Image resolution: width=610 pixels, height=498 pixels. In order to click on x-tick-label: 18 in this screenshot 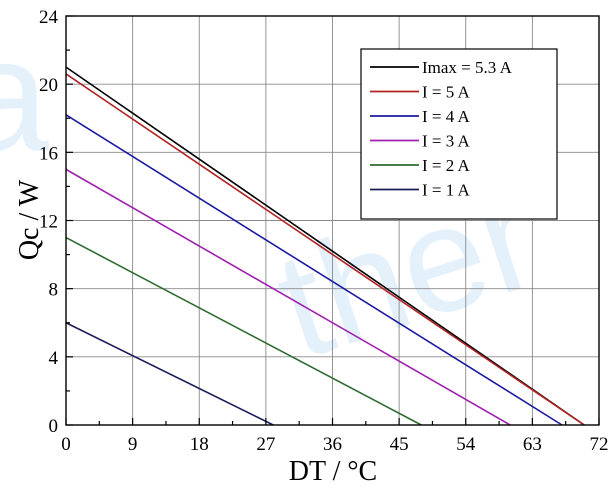, I will do `click(199, 444)`.